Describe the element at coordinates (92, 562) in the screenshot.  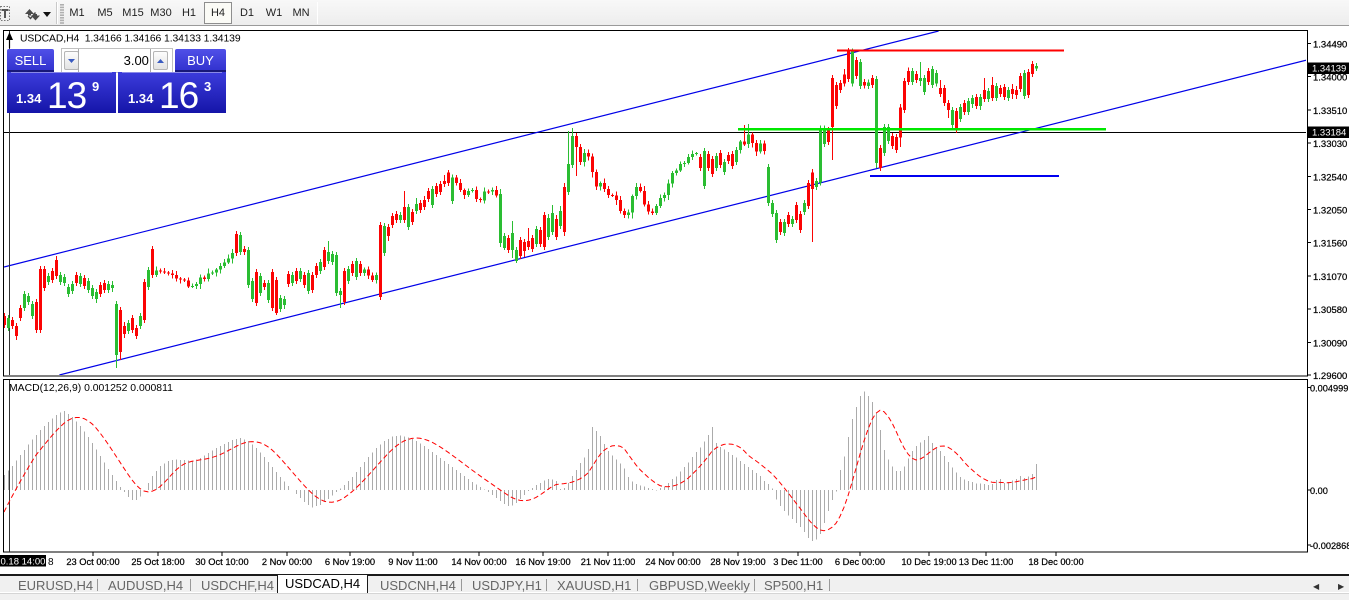
I see `svg-text: 23 Oct 00:00` at that location.